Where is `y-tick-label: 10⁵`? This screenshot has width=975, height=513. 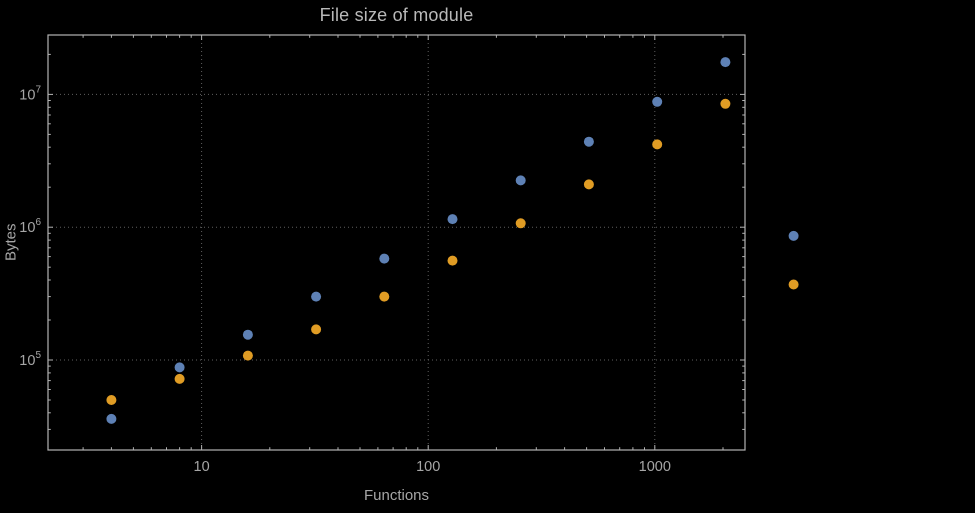
y-tick-label: 10⁵ is located at coordinates (30, 359).